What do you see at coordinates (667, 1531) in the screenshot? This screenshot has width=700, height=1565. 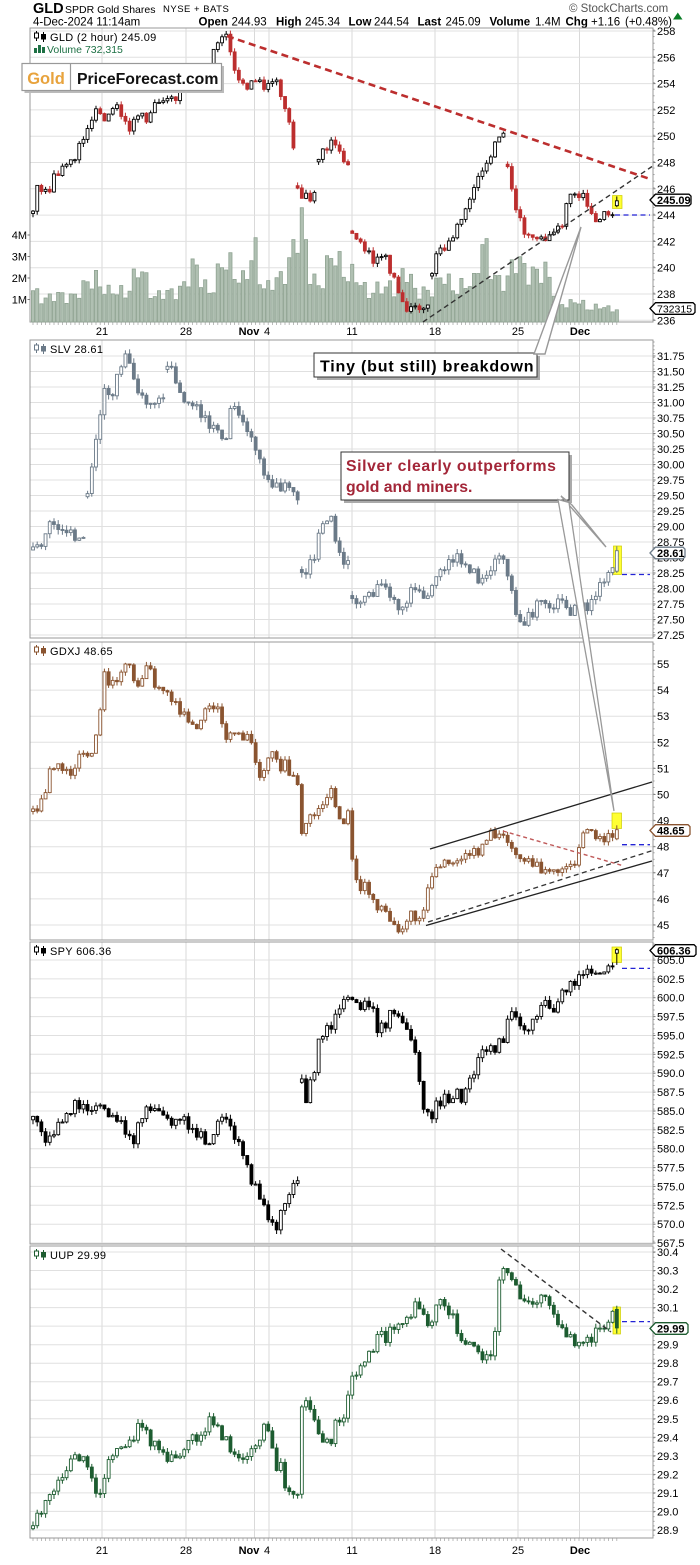 I see `svg-text: 28.9` at bounding box center [667, 1531].